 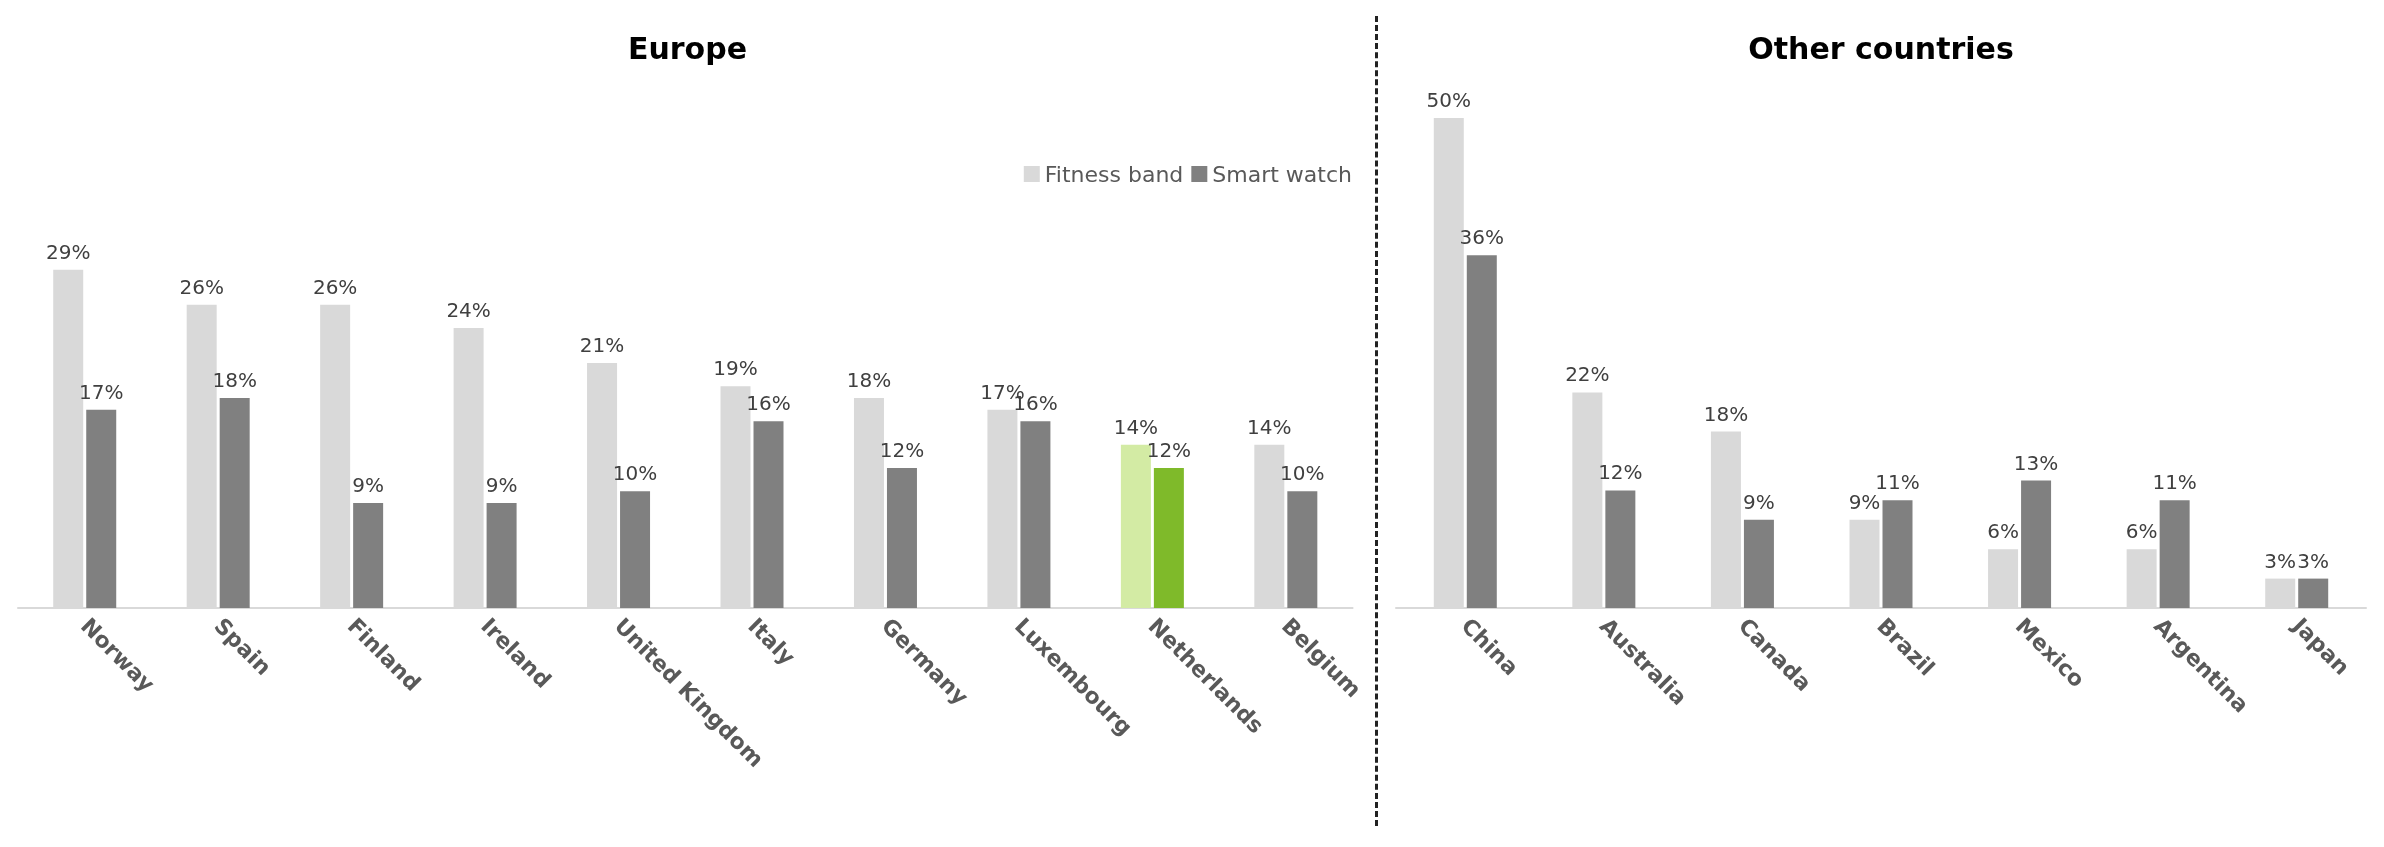 What do you see at coordinates (1449, 100) in the screenshot?
I see `data-label: 50%` at bounding box center [1449, 100].